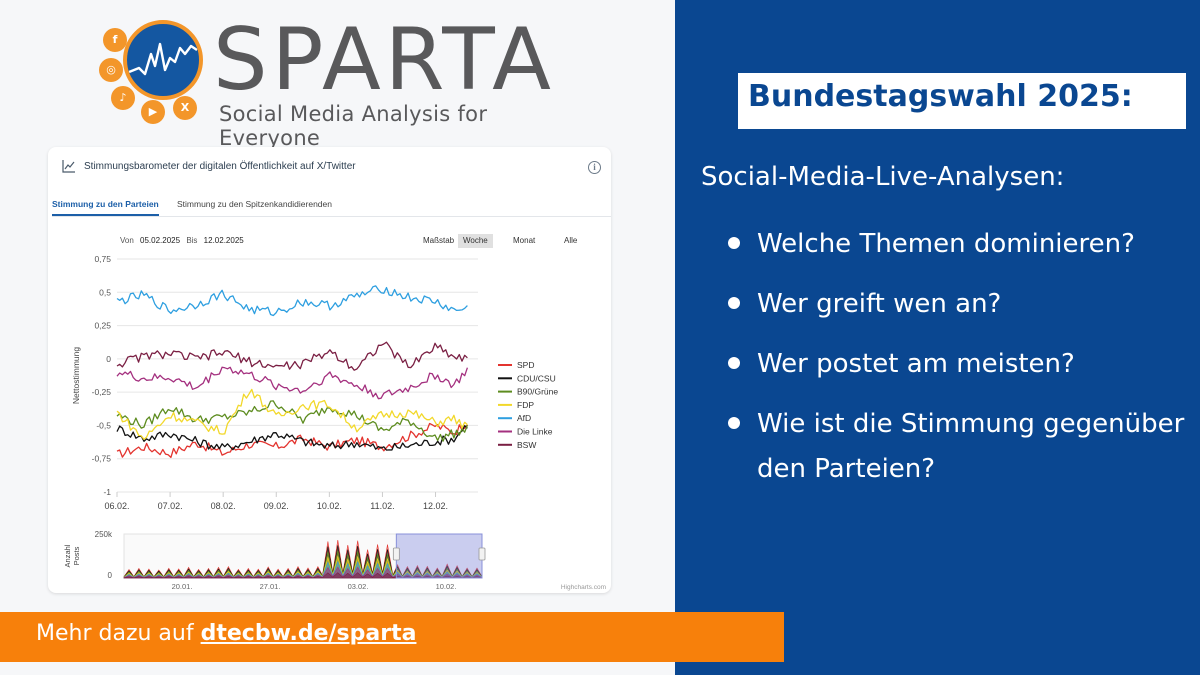 The height and width of the screenshot is (675, 1200). Describe the element at coordinates (525, 365) in the screenshot. I see `legend-item: SPD` at that location.